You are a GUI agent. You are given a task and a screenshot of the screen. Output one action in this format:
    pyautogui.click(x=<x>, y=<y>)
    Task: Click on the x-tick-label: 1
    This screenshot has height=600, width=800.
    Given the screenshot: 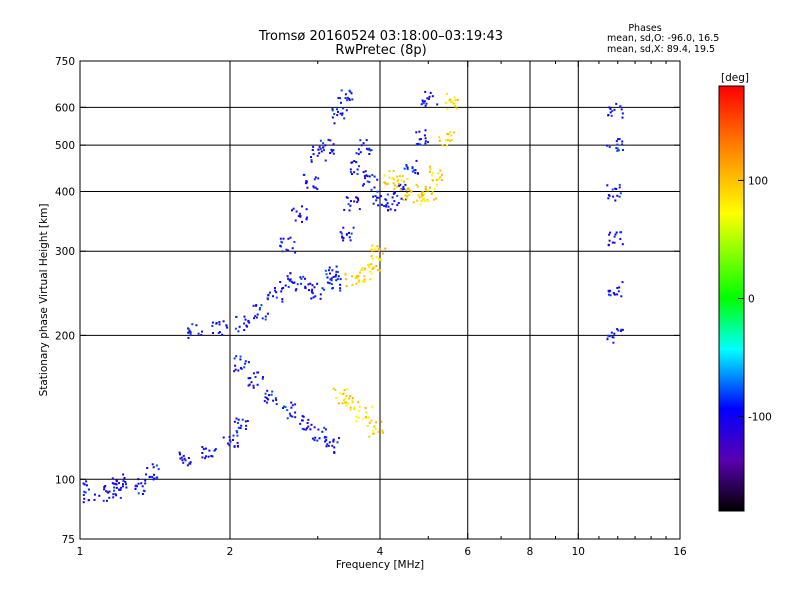 What is the action you would take?
    pyautogui.click(x=80, y=552)
    